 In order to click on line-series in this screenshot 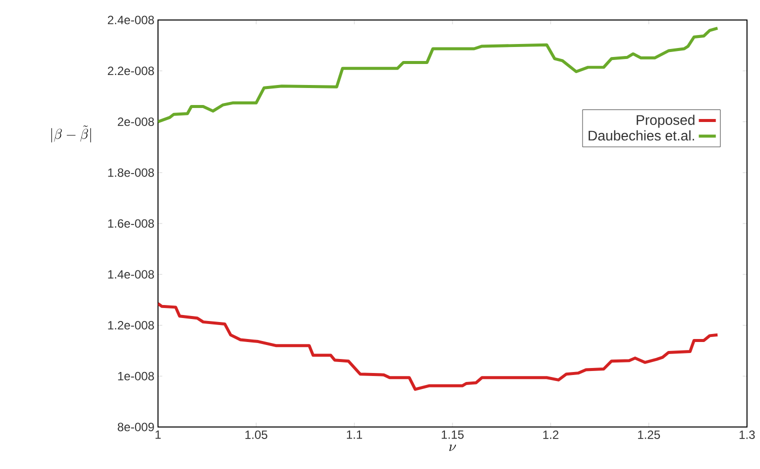, I will do `click(439, 346)`.